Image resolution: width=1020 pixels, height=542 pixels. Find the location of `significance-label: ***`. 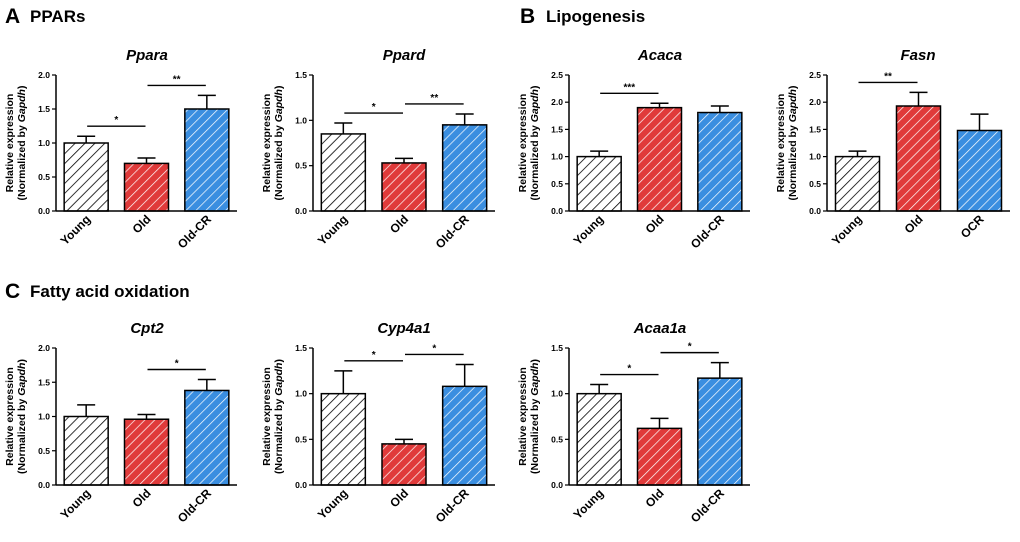

significance-label: *** is located at coordinates (629, 87).